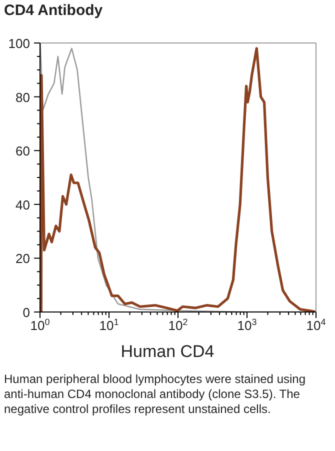 Image resolution: width=335 pixels, height=451 pixels. What do you see at coordinates (26, 312) in the screenshot?
I see `y-tick-label: 0` at bounding box center [26, 312].